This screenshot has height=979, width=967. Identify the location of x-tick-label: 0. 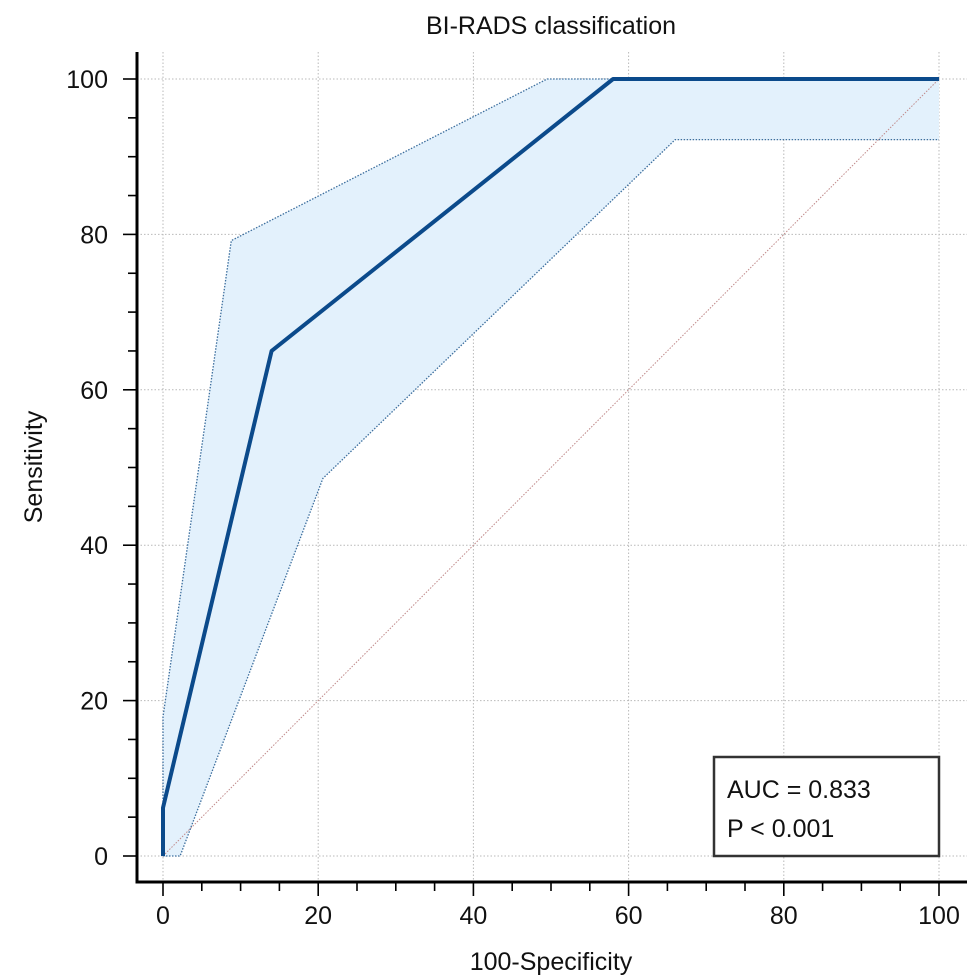
(163, 916).